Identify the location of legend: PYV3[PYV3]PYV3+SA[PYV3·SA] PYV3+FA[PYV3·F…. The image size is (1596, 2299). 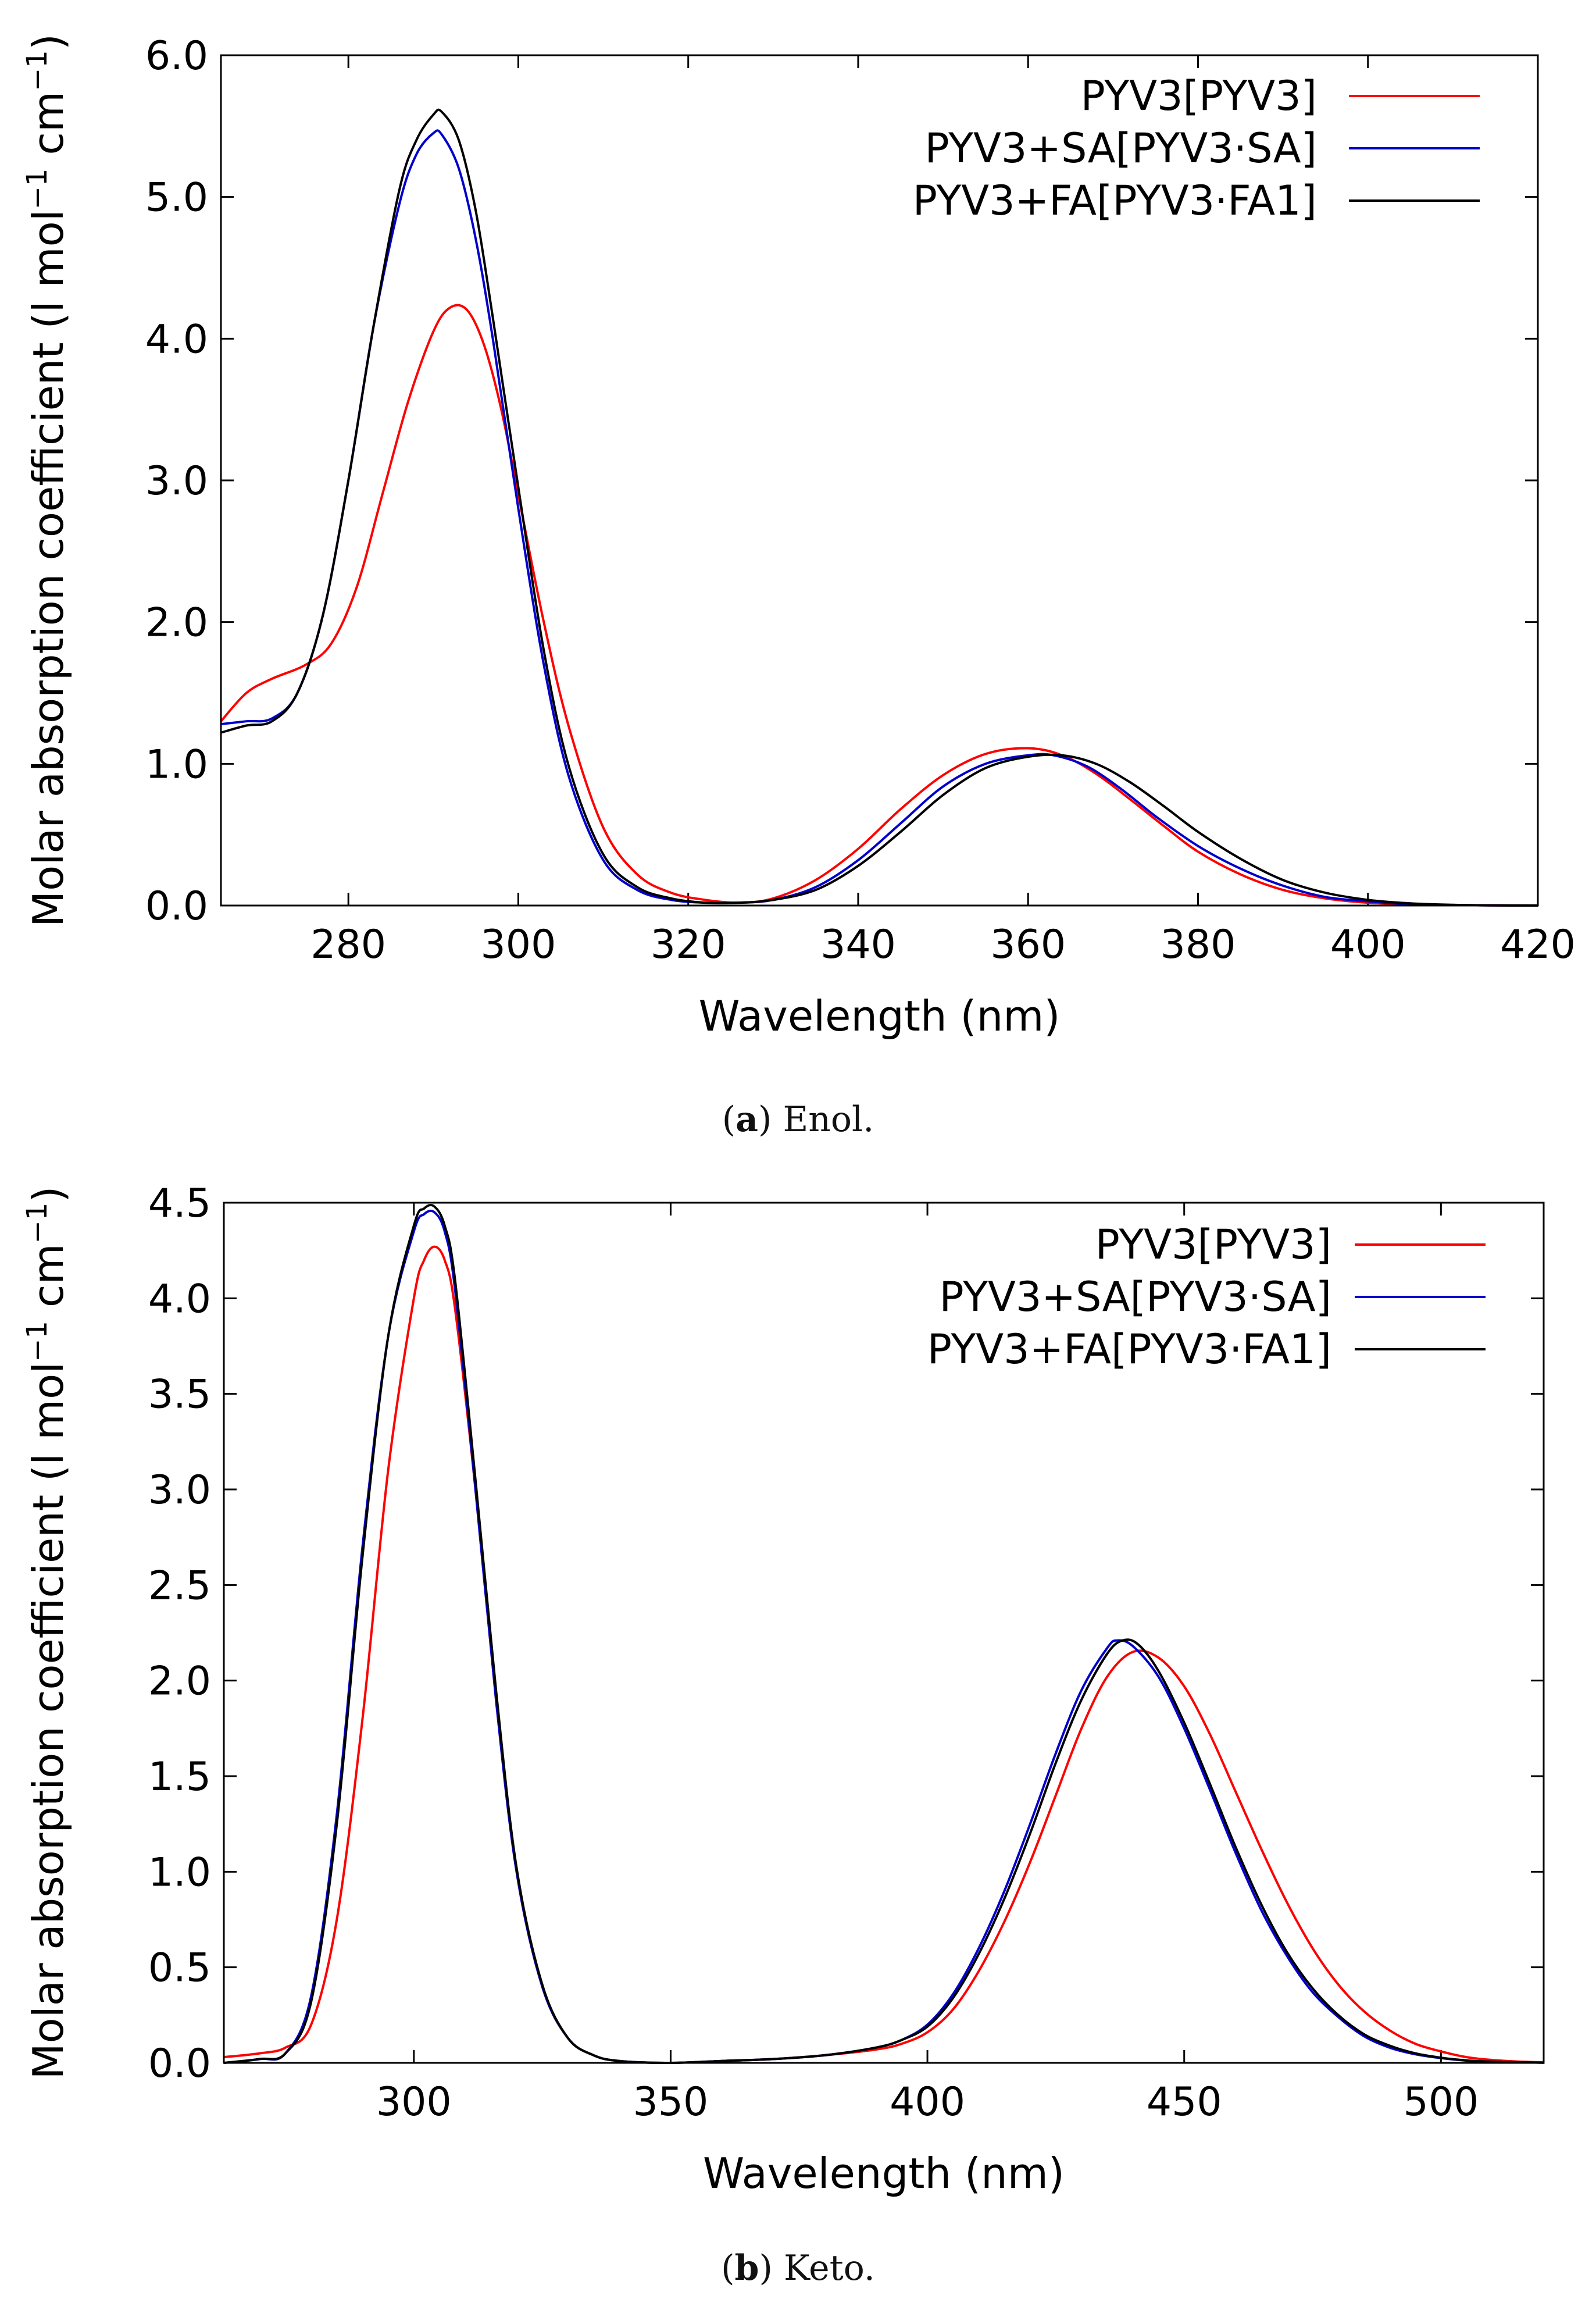
(1196, 148).